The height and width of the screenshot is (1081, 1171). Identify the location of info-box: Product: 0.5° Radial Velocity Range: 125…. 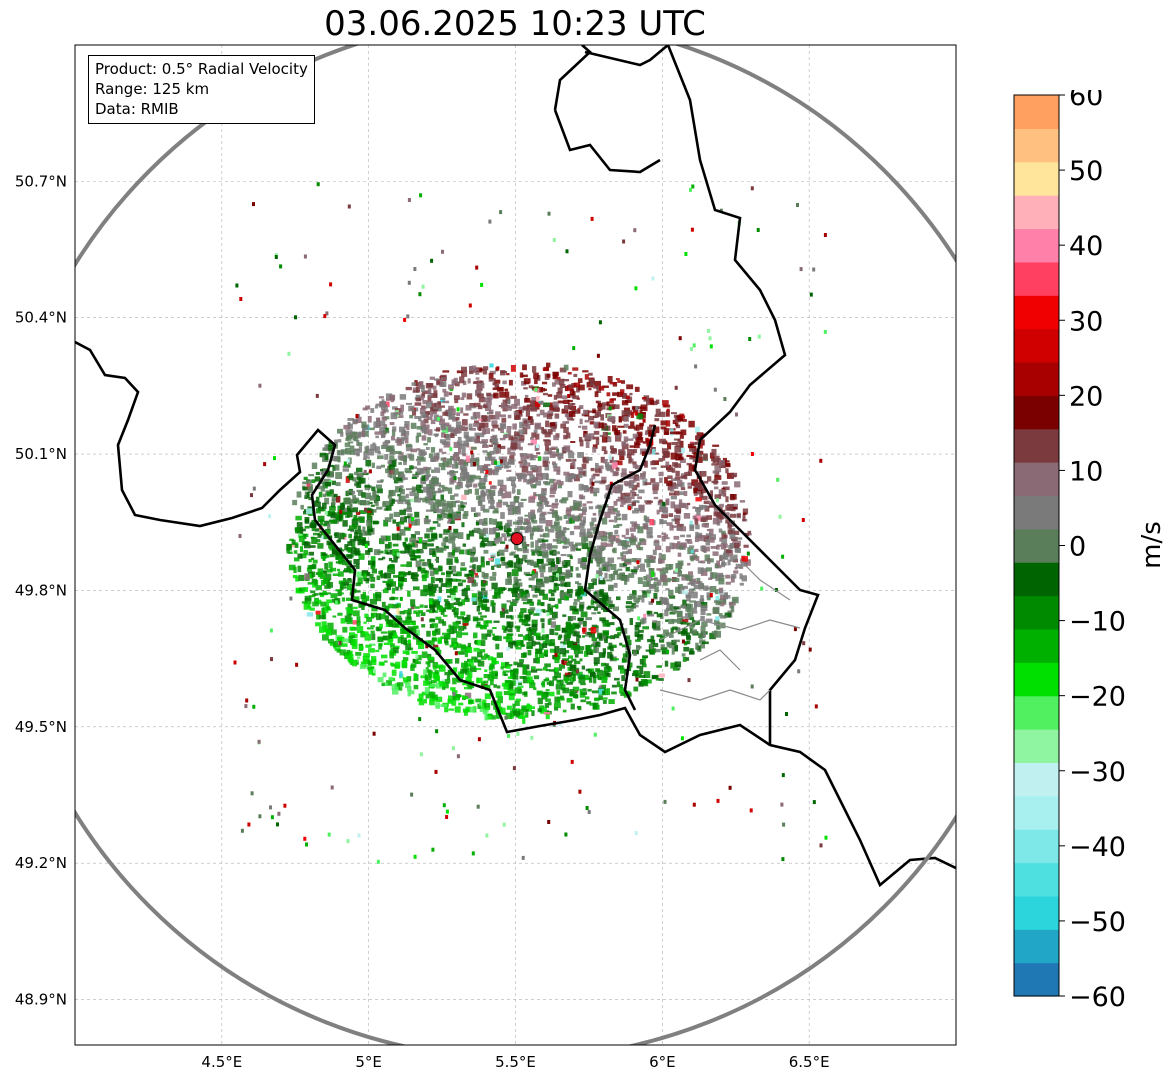
(201, 89).